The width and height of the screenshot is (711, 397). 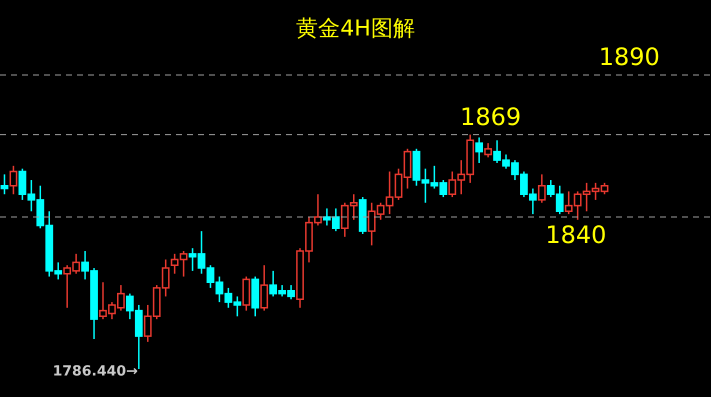 I want to click on ref-line-label: 1890, so click(x=629, y=57).